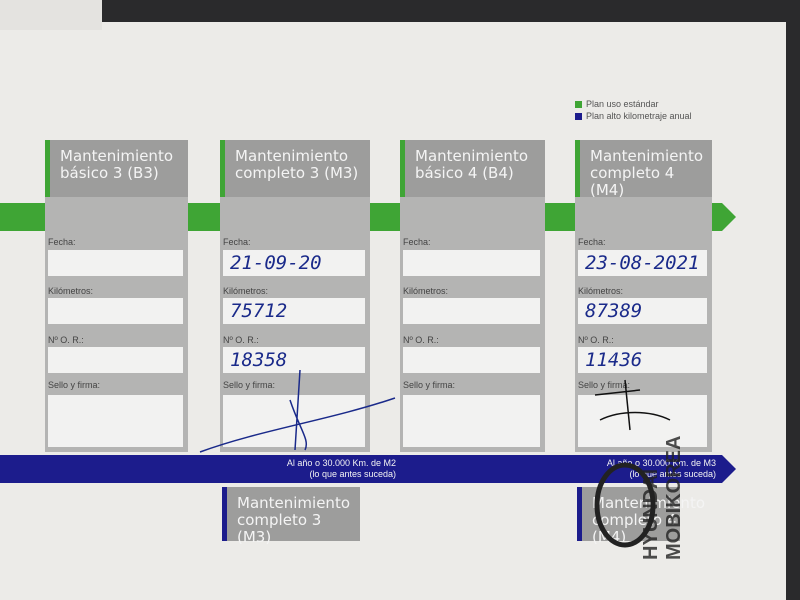  I want to click on handwritten-km: 75712, so click(259, 311).